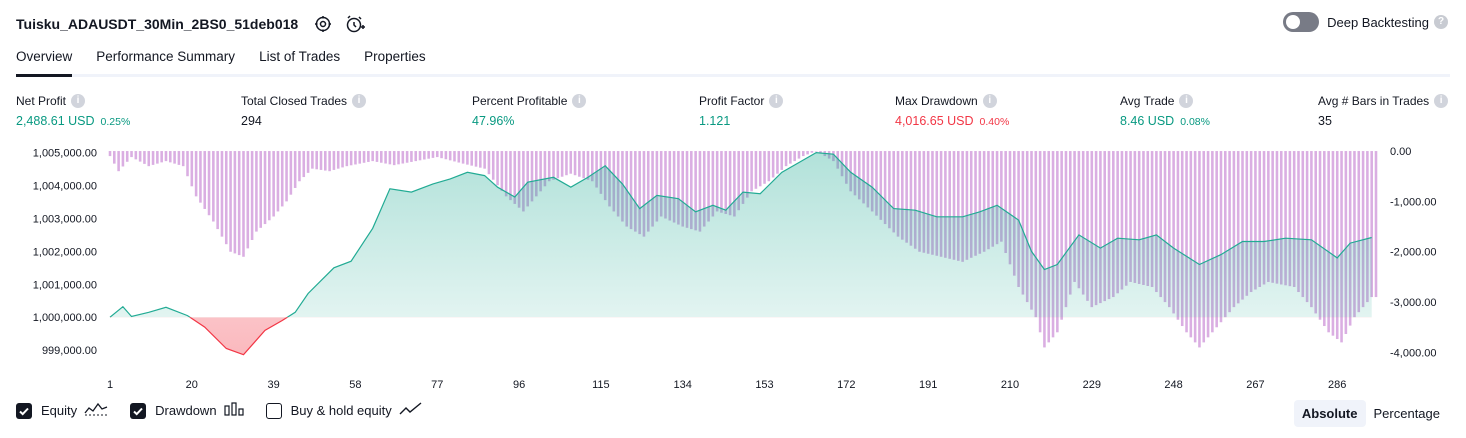 This screenshot has width=1466, height=438. I want to click on equity-checkbox, so click(24, 410).